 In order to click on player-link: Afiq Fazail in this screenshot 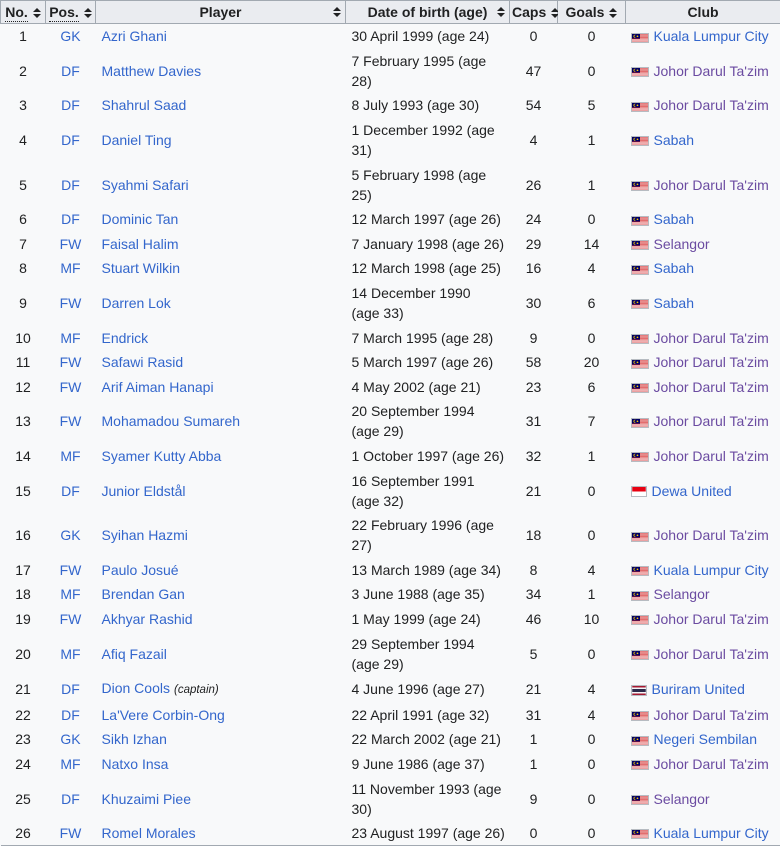, I will do `click(134, 654)`.